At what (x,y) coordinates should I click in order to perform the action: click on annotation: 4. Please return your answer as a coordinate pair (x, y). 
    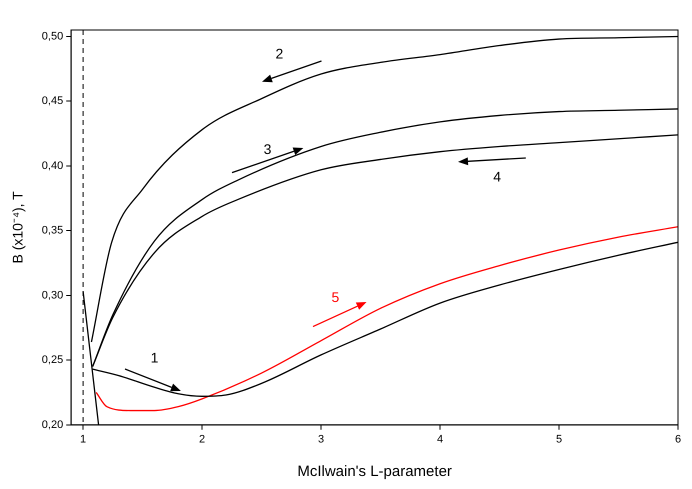
    Looking at the image, I should click on (497, 176).